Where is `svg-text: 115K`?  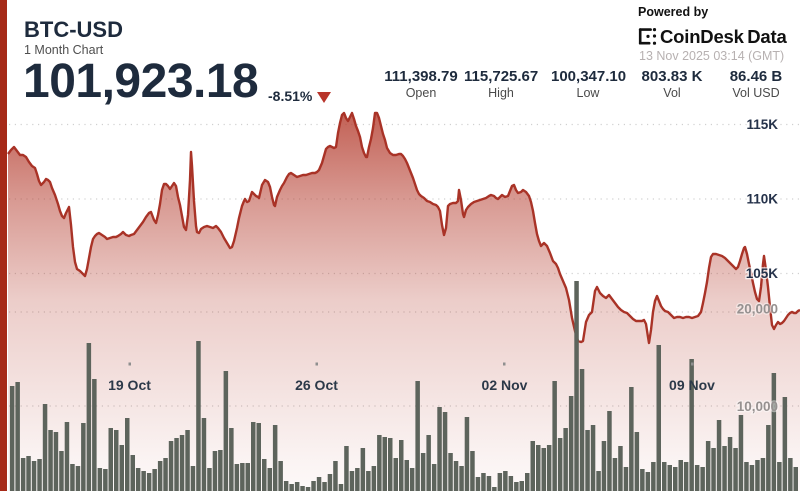 svg-text: 115K is located at coordinates (762, 124).